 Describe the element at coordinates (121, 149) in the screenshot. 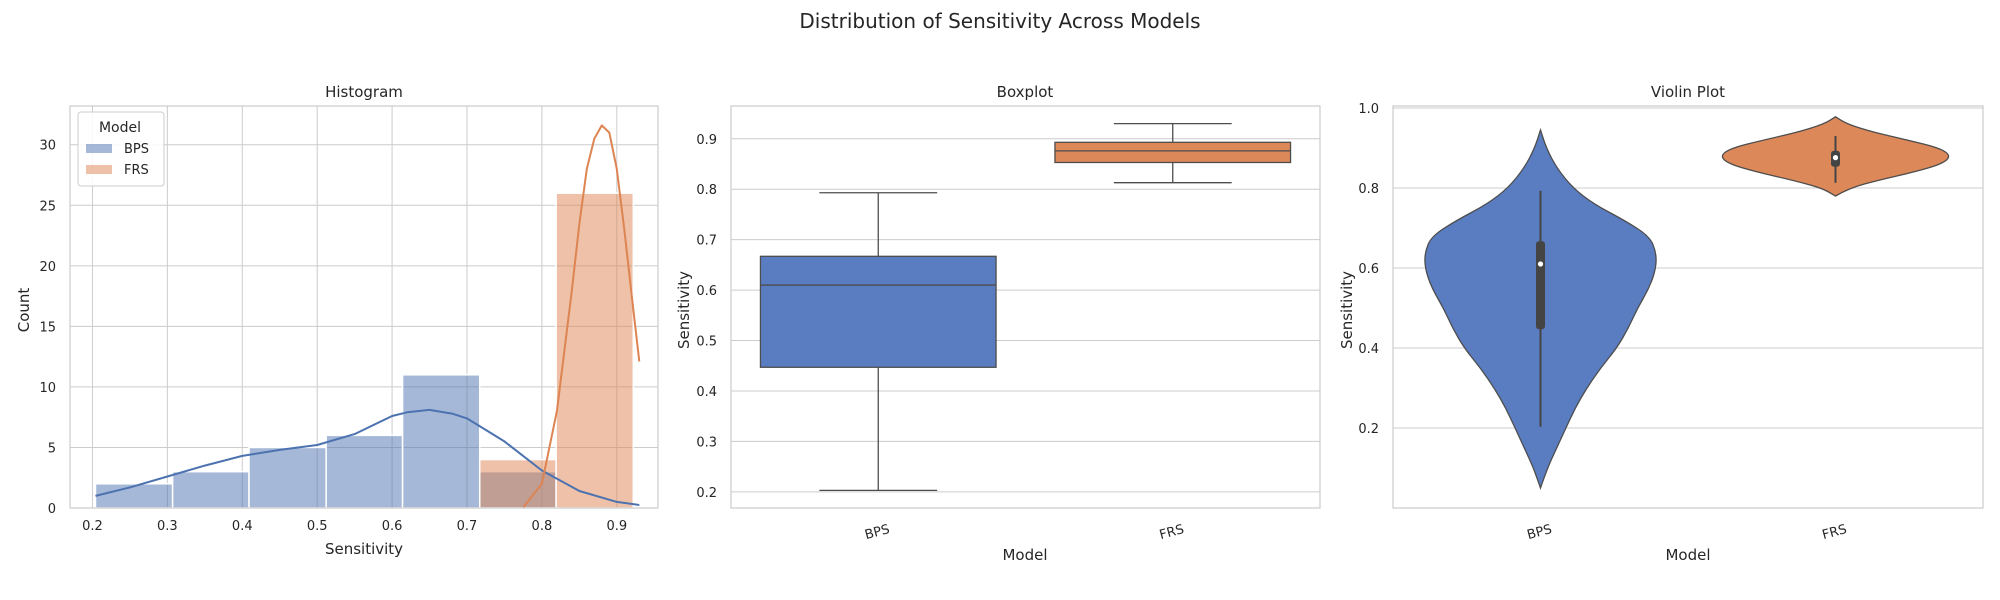

I see `histogram-legend: Model BPS FRS` at that location.